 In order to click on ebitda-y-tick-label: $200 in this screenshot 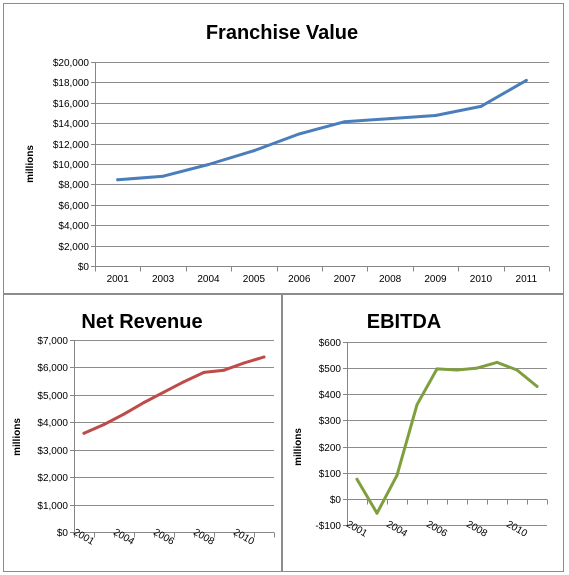, I will do `click(330, 448)`.